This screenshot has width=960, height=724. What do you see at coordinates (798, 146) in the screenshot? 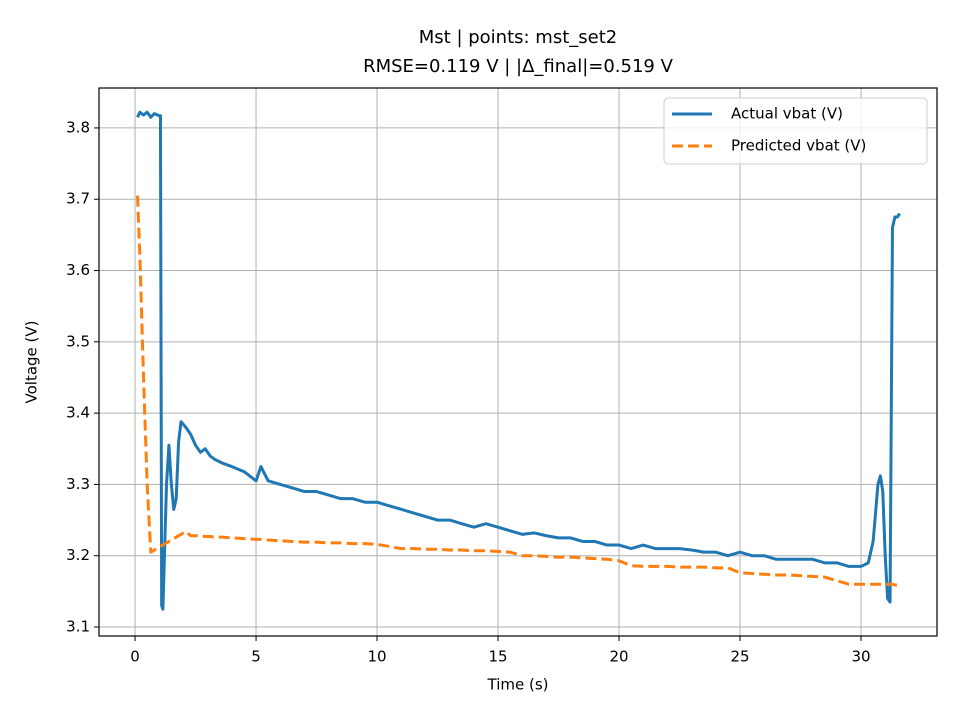
I see `legend-label: Predicted vbat (V)` at bounding box center [798, 146].